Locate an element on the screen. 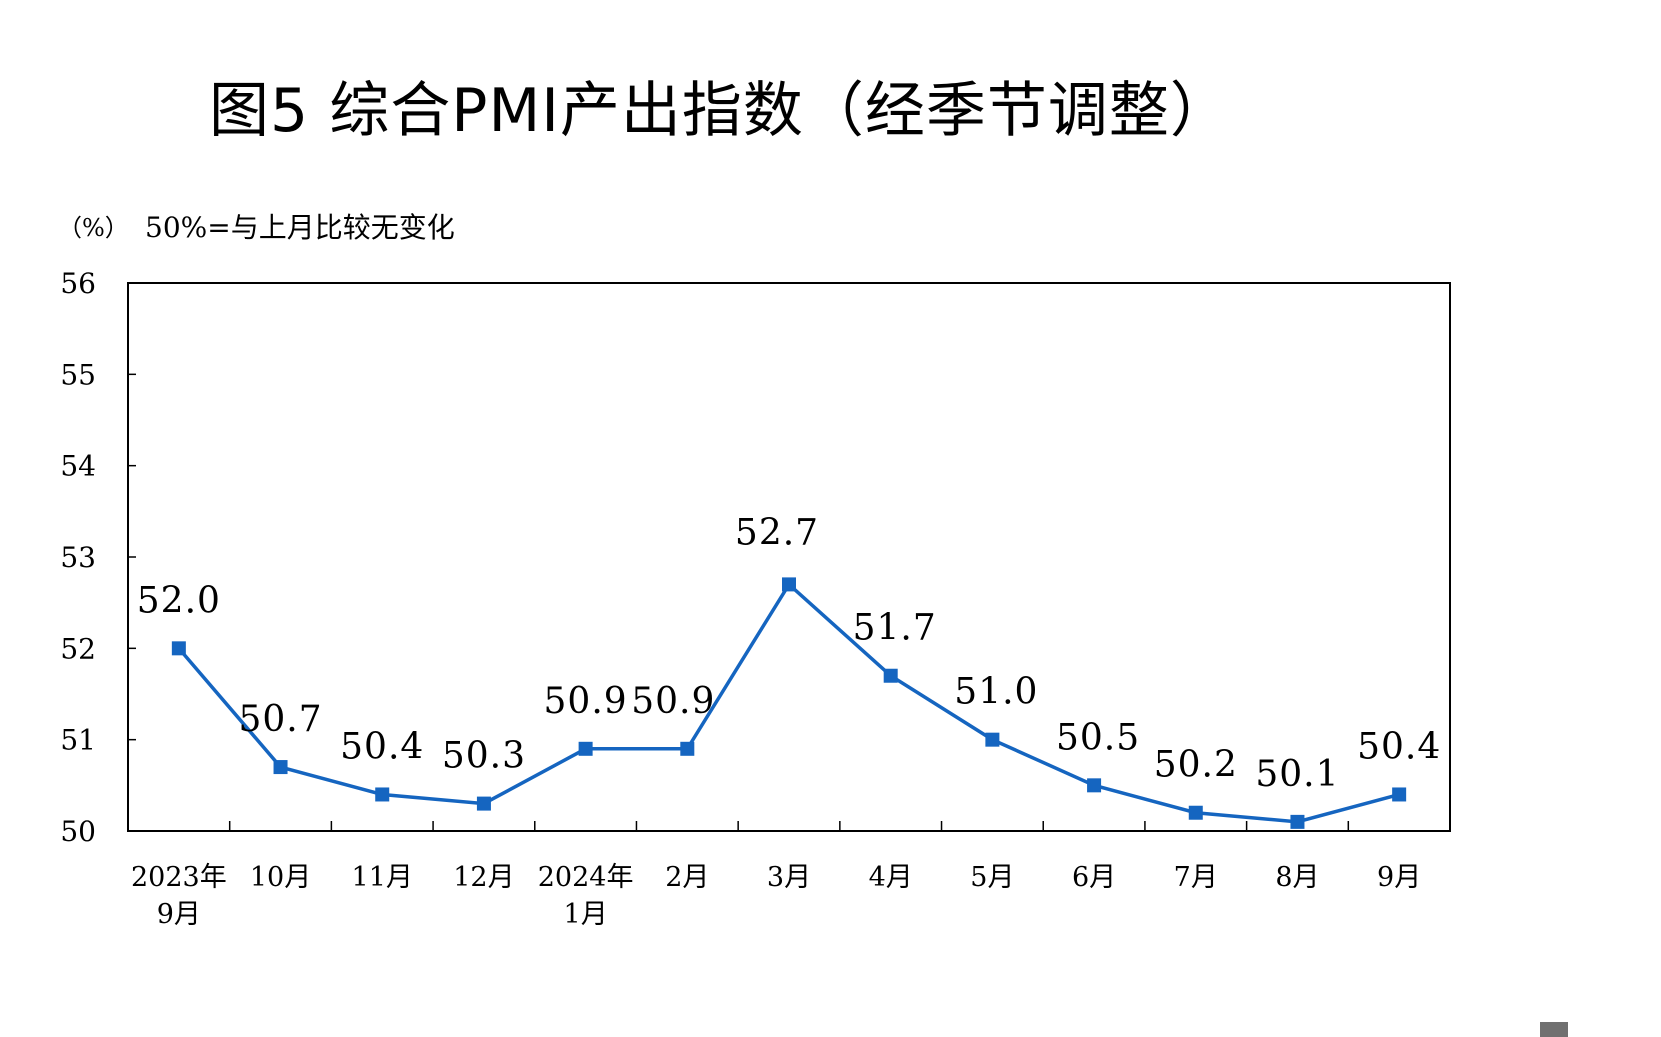 The image size is (1661, 1037). x-tick-label: 11月 is located at coordinates (382, 877).